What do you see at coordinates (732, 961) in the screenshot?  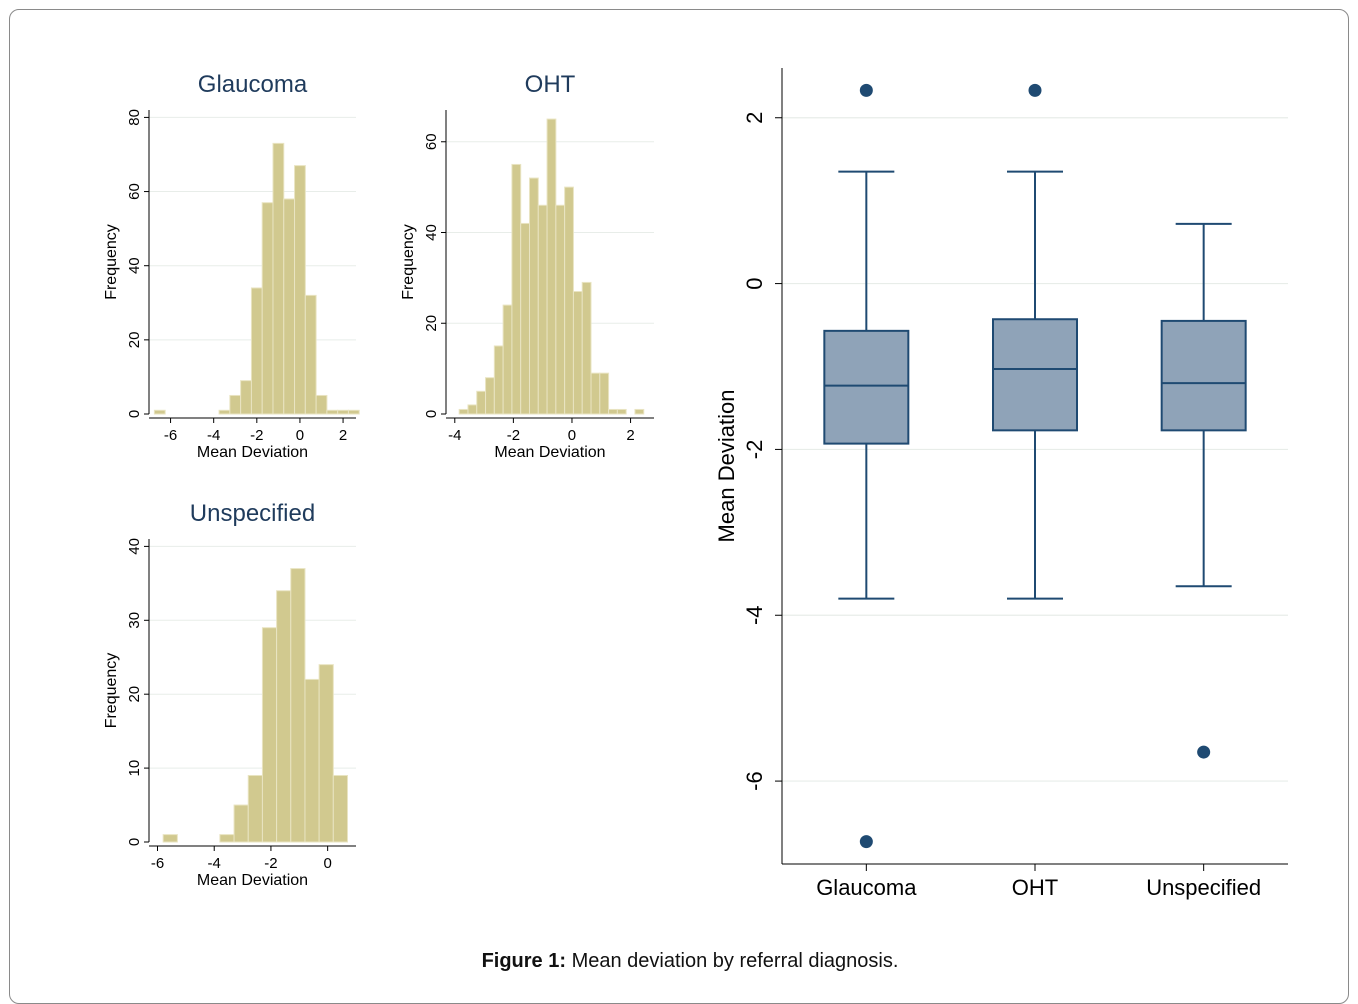 I see `caption-text: Mean deviation by referral diagnosis.` at bounding box center [732, 961].